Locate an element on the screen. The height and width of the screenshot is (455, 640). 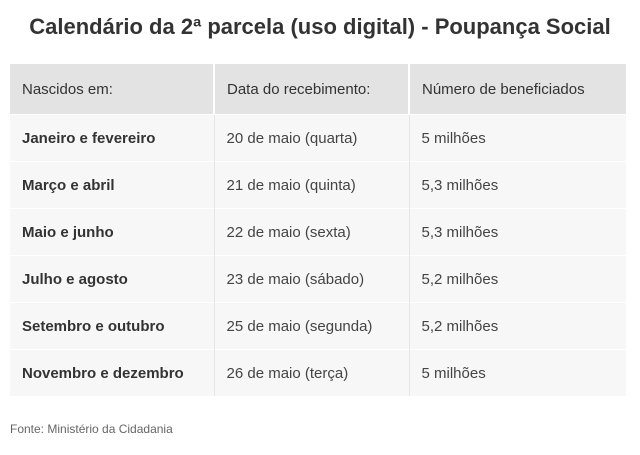
row-months: Março e abril is located at coordinates (112, 185).